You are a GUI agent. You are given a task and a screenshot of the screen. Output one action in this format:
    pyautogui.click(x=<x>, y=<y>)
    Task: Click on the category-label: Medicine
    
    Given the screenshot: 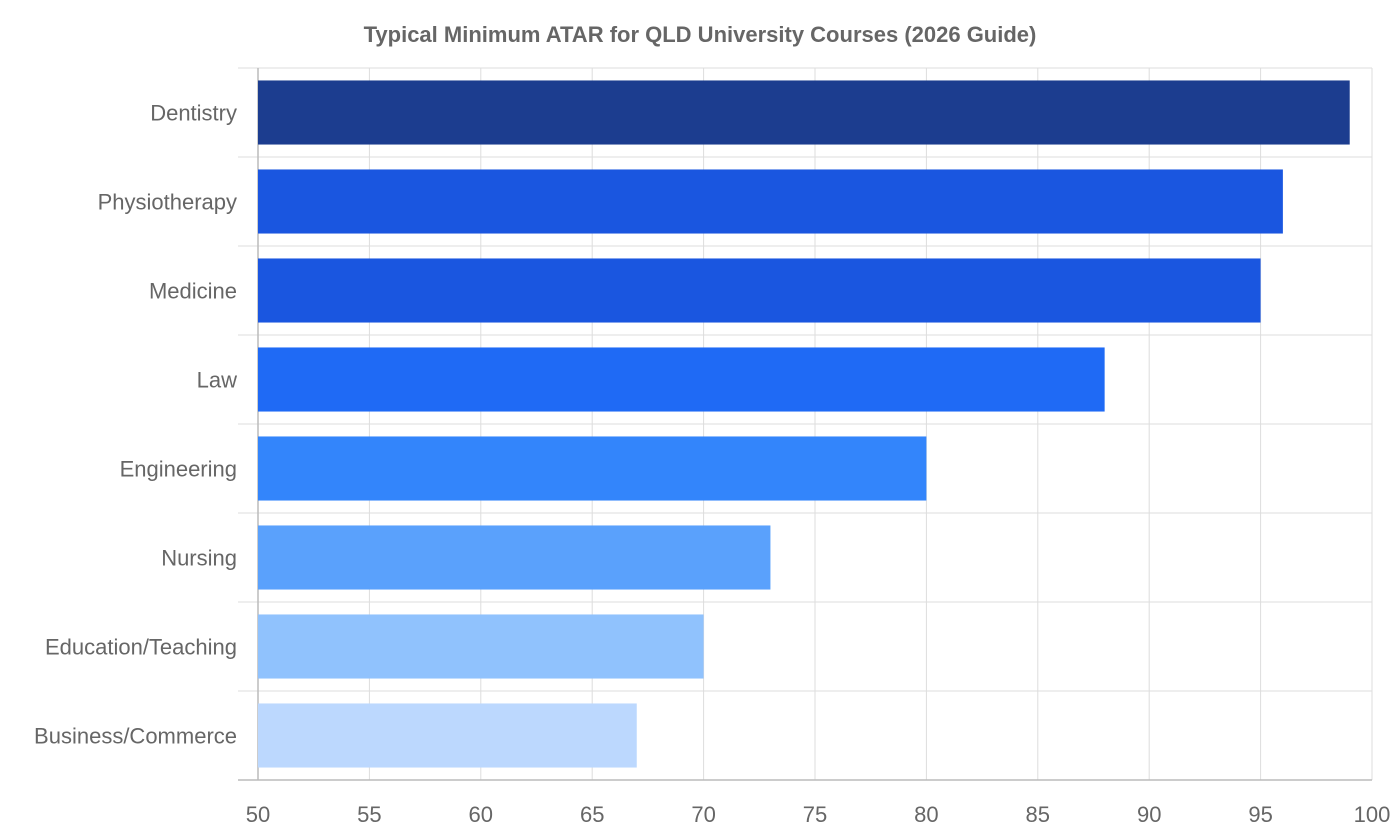 What is the action you would take?
    pyautogui.click(x=193, y=291)
    